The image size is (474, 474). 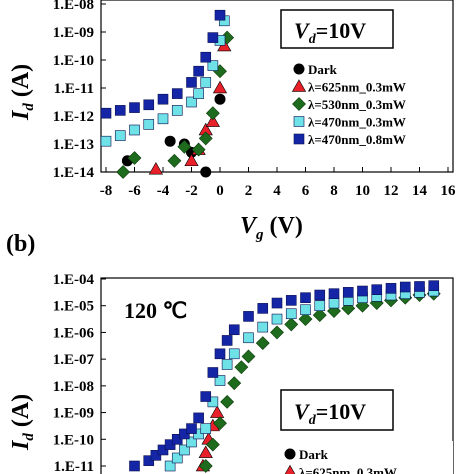 What do you see at coordinates (314, 454) in the screenshot?
I see `legend-label-b: Dark` at bounding box center [314, 454].